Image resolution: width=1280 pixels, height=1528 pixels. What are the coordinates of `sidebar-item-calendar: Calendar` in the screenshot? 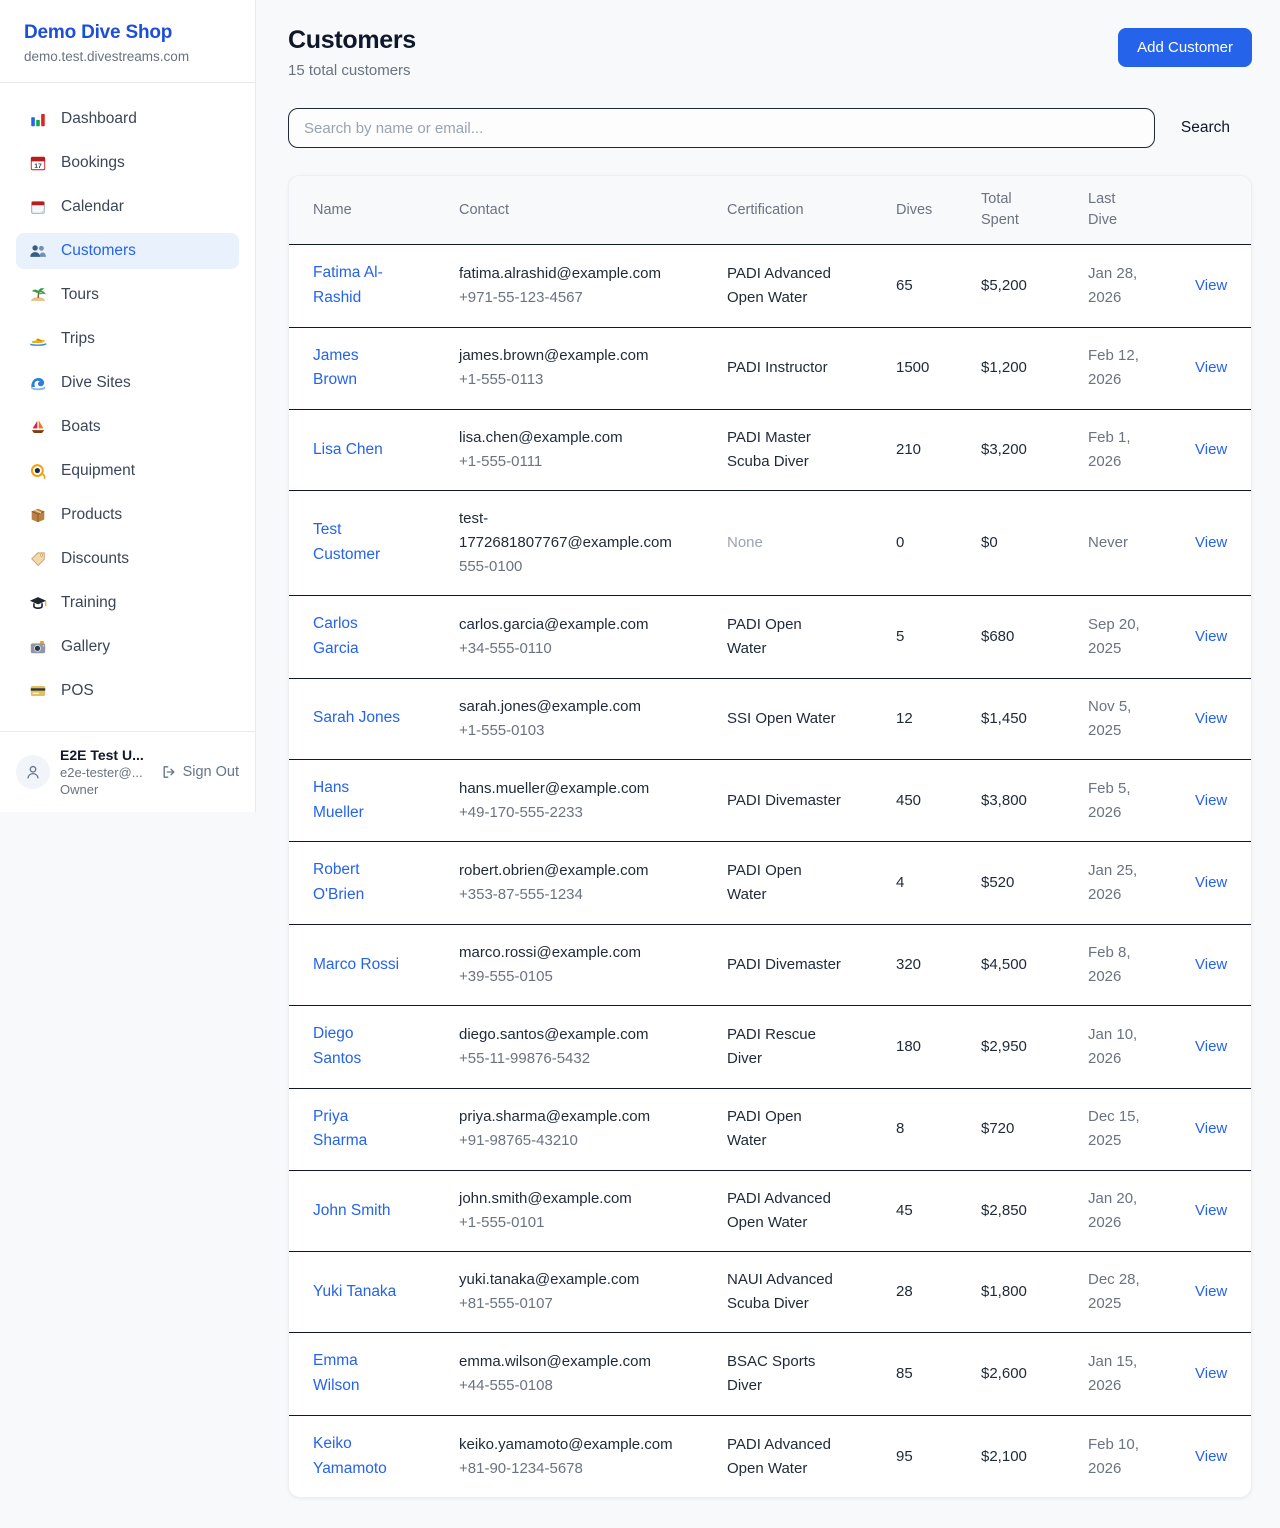 It's located at (127, 207).